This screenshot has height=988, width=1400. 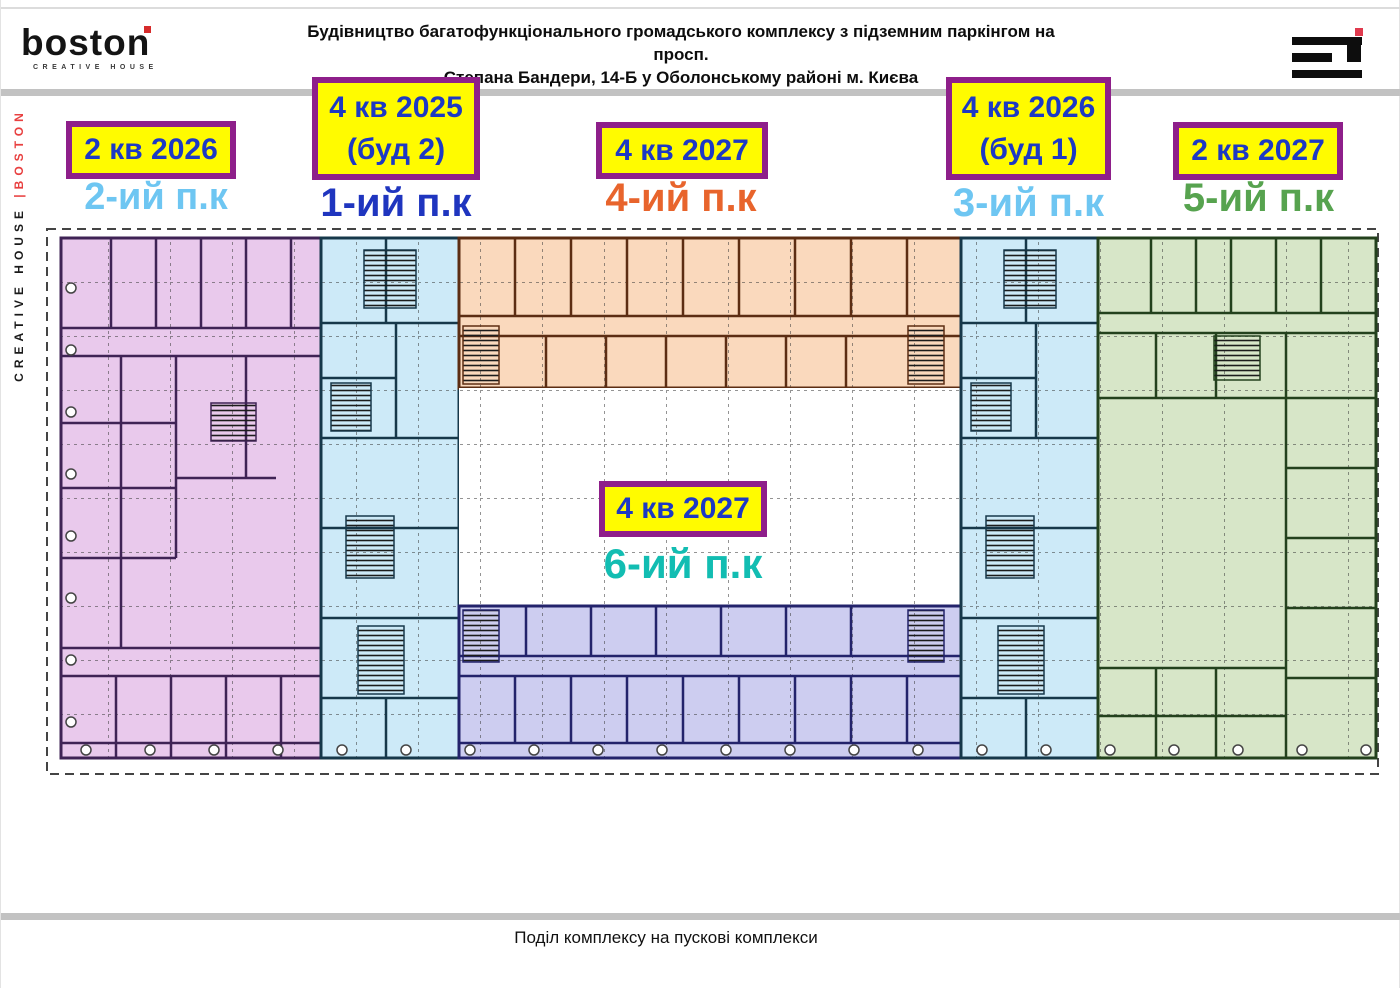 I want to click on corner-mark-icon, so click(x=1329, y=53).